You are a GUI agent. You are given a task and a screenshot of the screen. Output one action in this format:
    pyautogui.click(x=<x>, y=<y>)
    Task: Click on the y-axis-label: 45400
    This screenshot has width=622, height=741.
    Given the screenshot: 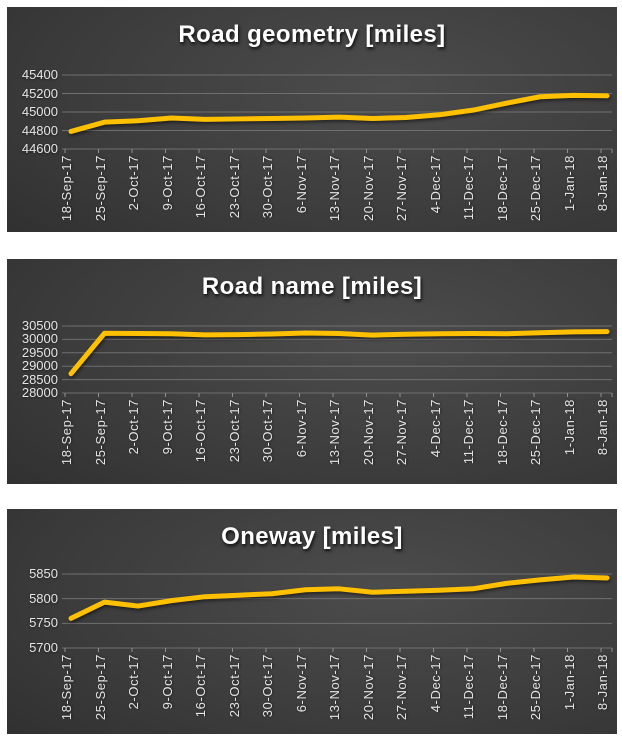 What is the action you would take?
    pyautogui.click(x=39, y=74)
    